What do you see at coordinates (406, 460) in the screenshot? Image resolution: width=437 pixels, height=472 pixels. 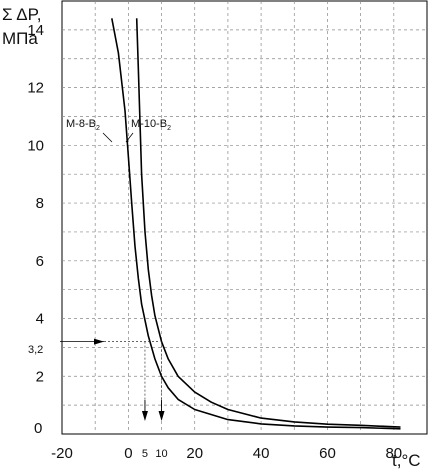 I see `x-axis-title: t,°C` at bounding box center [406, 460].